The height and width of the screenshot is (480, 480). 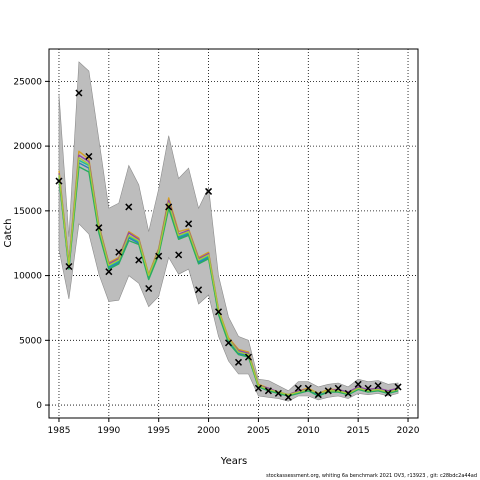 What do you see at coordinates (408, 431) in the screenshot?
I see `x-tick-label: 2020` at bounding box center [408, 431].